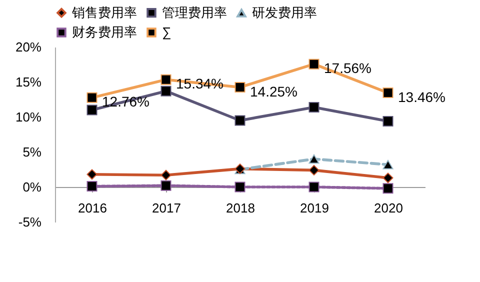 The height and width of the screenshot is (282, 480). Describe the element at coordinates (166, 208) in the screenshot. I see `x-tick-label: 2017` at that location.